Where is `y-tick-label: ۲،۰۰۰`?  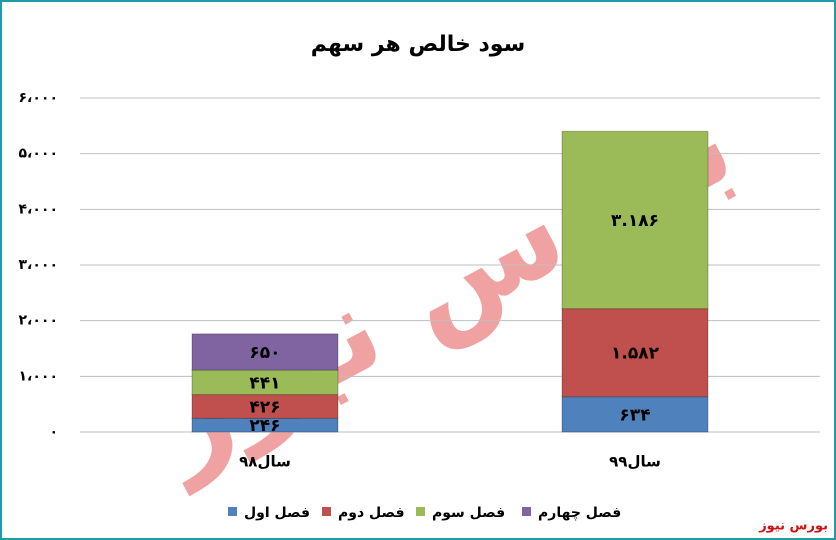 y-tick-label: ۲،۰۰۰ is located at coordinates (39, 321).